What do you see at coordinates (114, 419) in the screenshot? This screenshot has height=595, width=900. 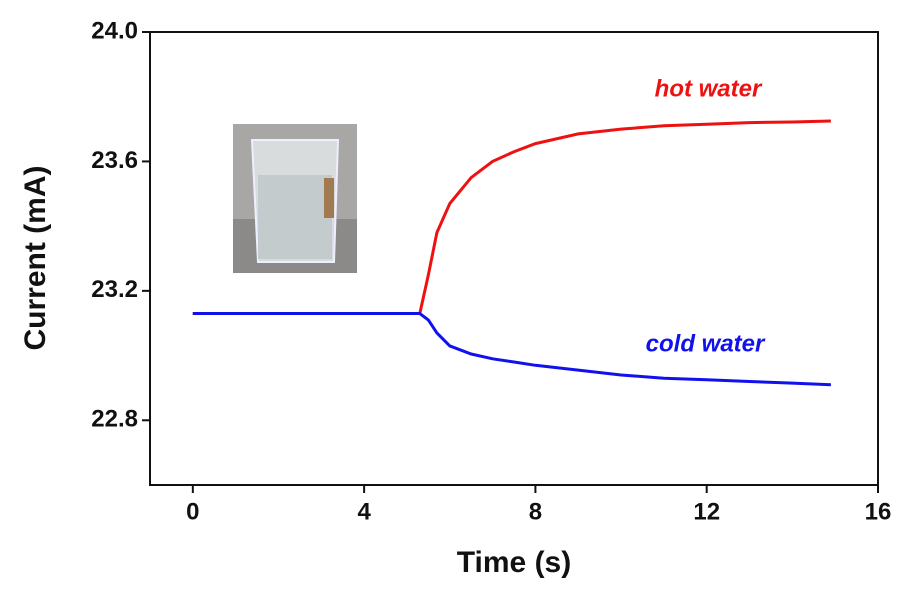 I see `y-tick-label: 22.8` at bounding box center [114, 419].